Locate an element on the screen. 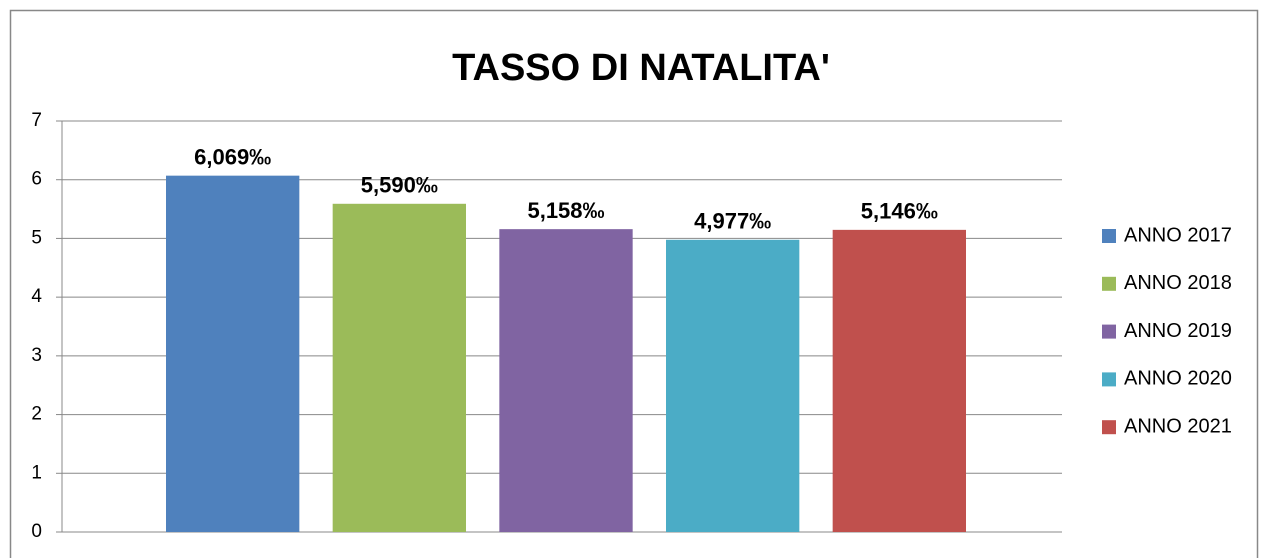 The height and width of the screenshot is (558, 1268). y-tick-label: 5 is located at coordinates (36, 237).